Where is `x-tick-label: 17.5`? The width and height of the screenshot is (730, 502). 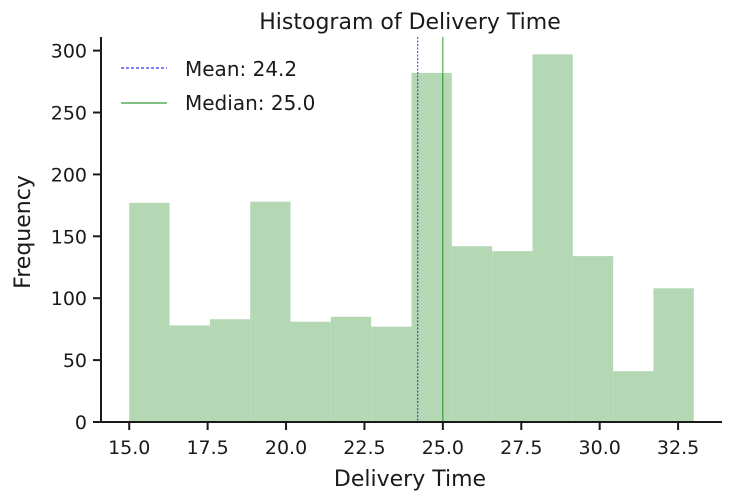 x-tick-label: 17.5 is located at coordinates (207, 448).